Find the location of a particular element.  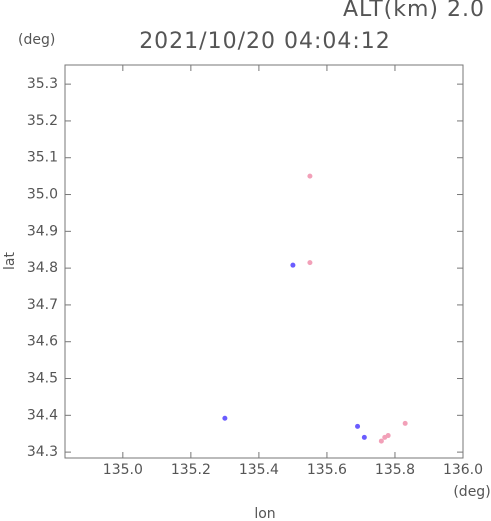

x-tick-label: 136.0 is located at coordinates (463, 470).